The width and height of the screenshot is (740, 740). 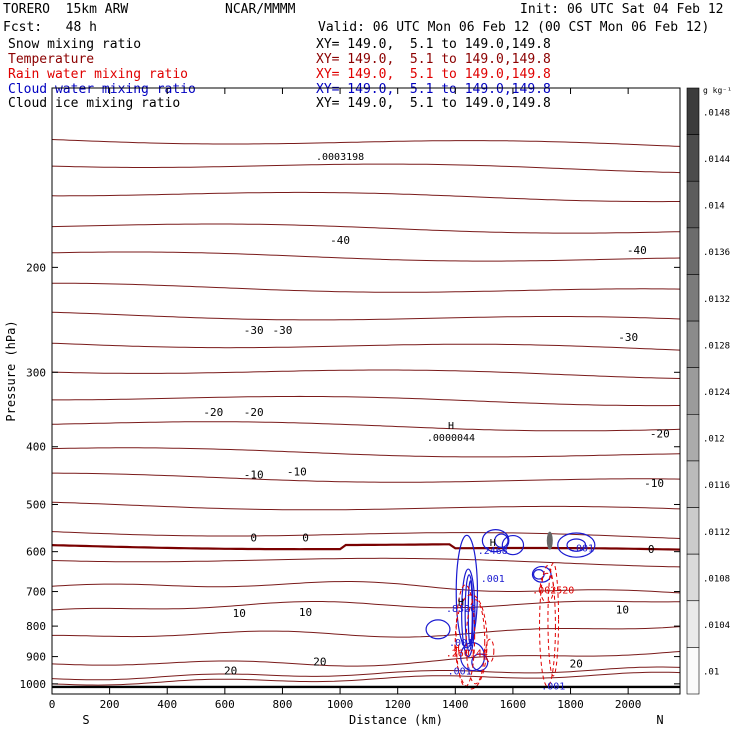 I want to click on contour-annotation: .8326, so click(x=461, y=609).